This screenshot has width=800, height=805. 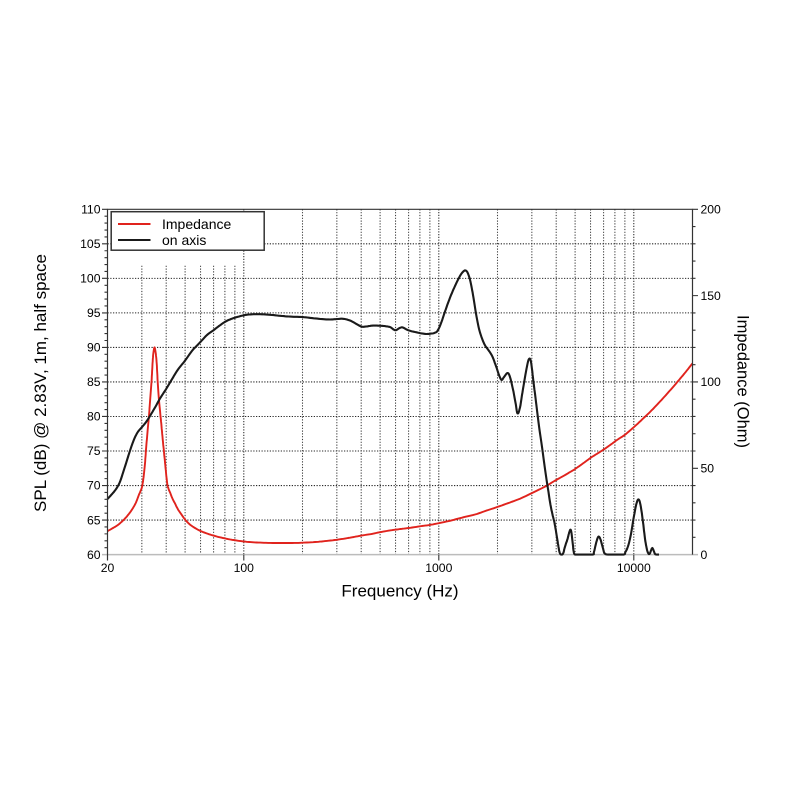 What do you see at coordinates (94, 417) in the screenshot?
I see `svg-text: 80` at bounding box center [94, 417].